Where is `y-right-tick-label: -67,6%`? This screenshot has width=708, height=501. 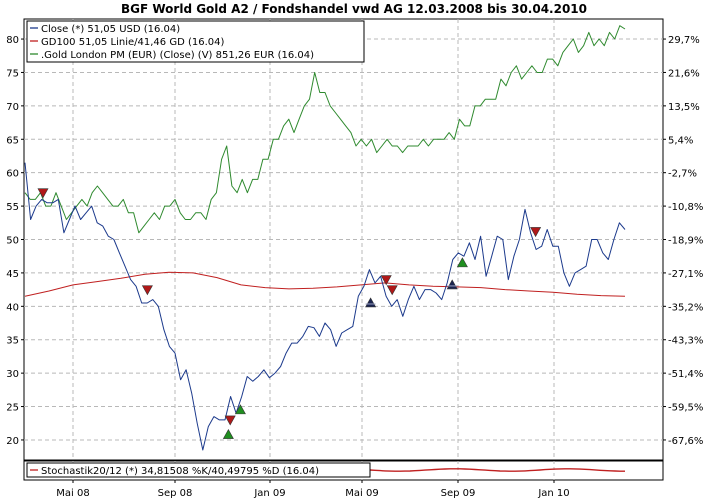
y-right-tick-label: -67,6% is located at coordinates (685, 441).